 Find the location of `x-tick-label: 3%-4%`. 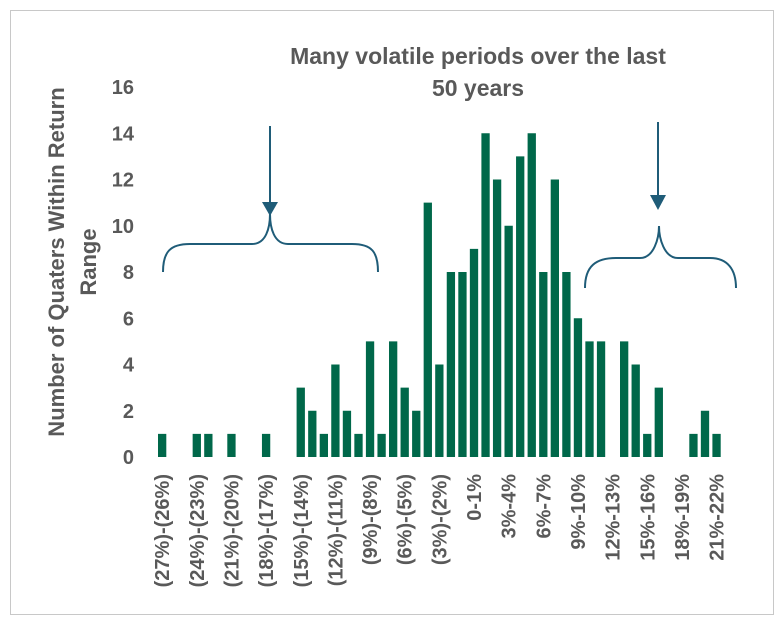

x-tick-label: 3%-4% is located at coordinates (510, 506).